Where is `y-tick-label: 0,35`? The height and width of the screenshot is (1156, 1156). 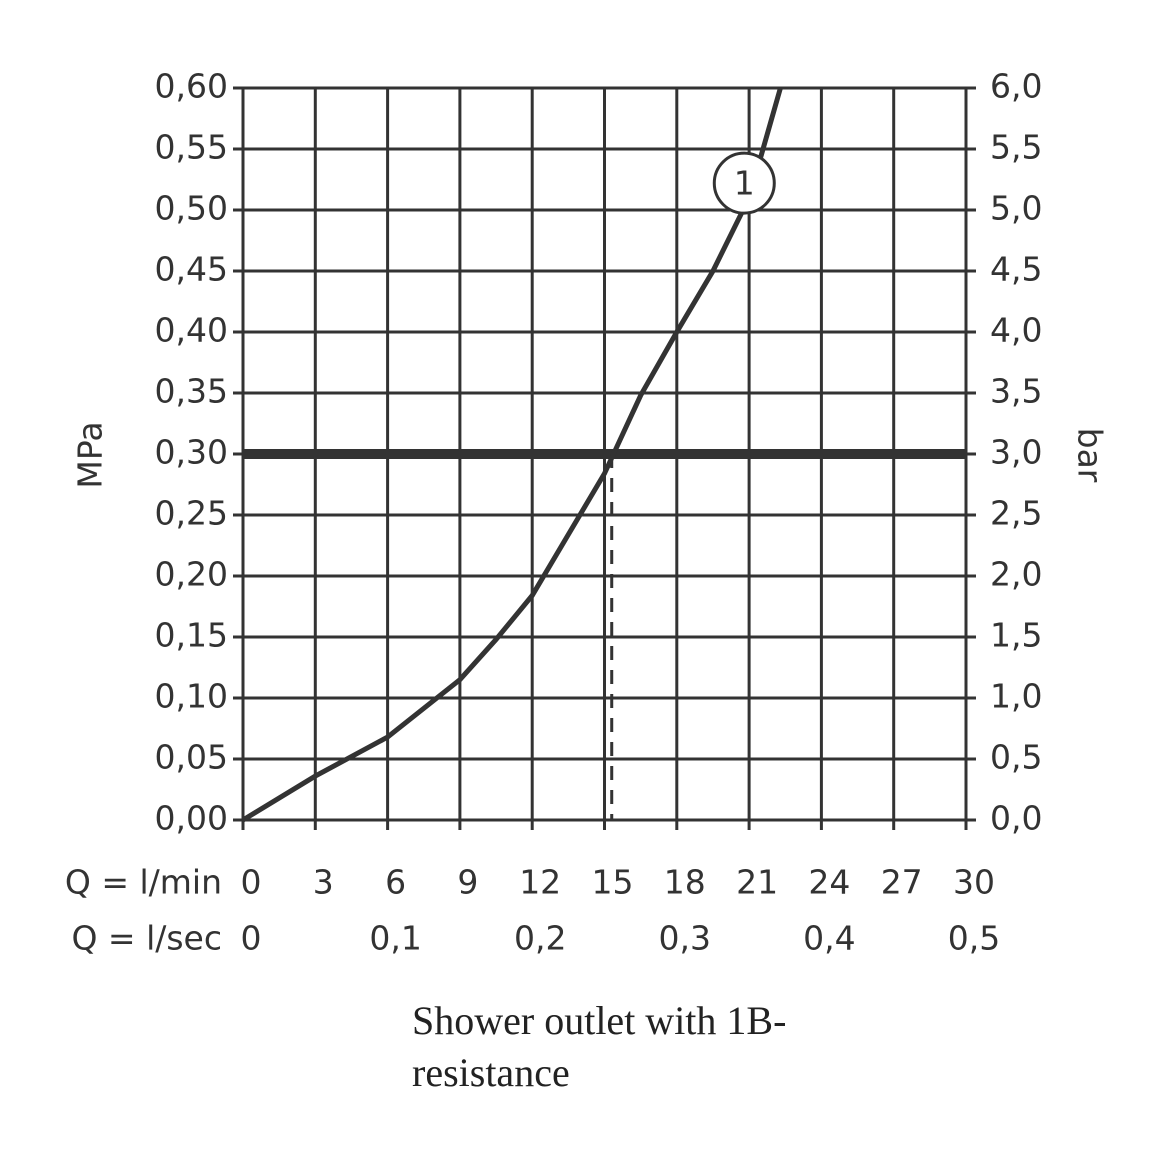 y-tick-label: 0,35 is located at coordinates (191, 391).